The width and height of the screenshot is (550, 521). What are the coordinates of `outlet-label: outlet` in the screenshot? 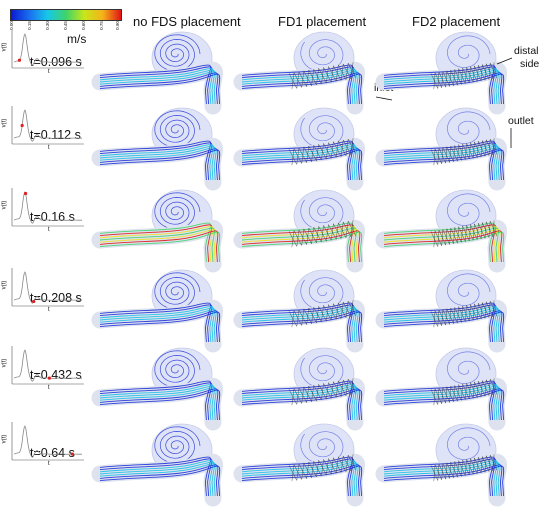 It's located at (521, 121).